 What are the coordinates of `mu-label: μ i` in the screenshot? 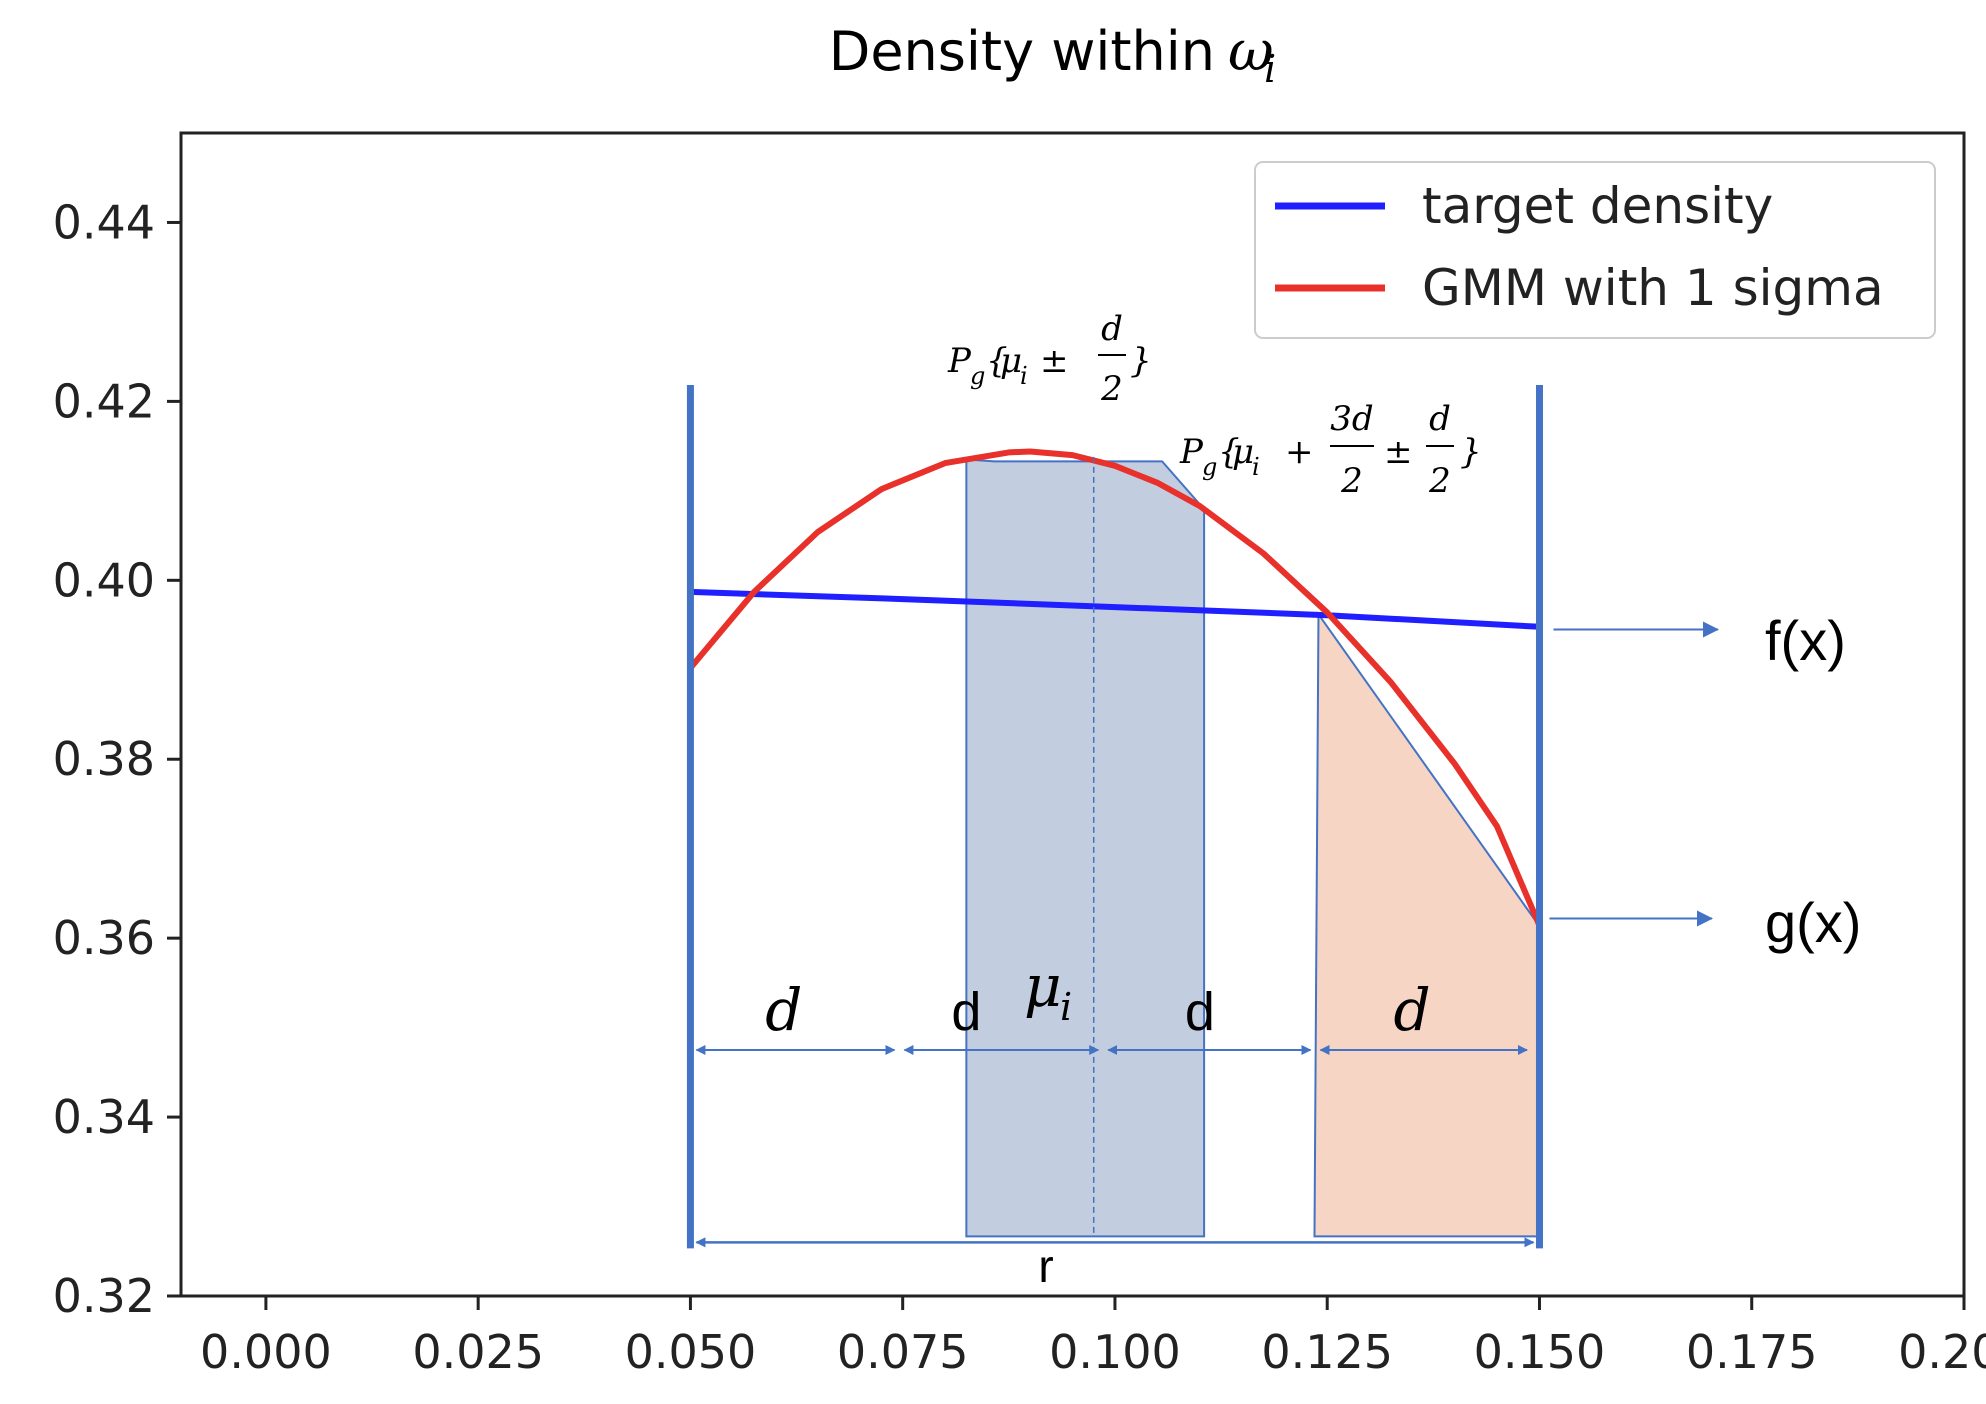 It's located at (1048, 990).